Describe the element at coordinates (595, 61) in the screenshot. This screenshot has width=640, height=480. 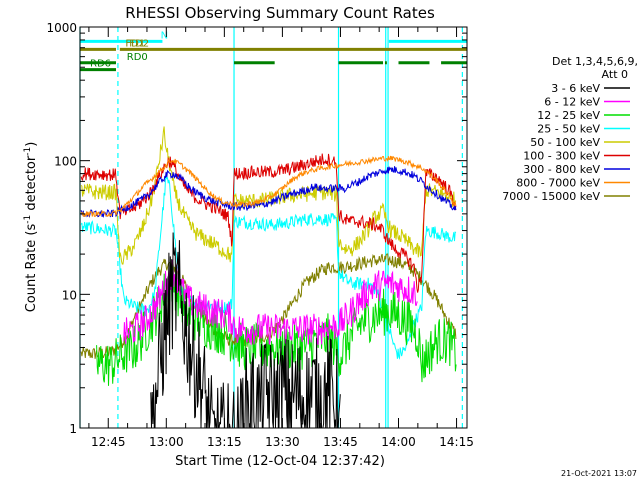
I see `legend-header-detectors: Det 1,3,4,5,6,9,` at that location.